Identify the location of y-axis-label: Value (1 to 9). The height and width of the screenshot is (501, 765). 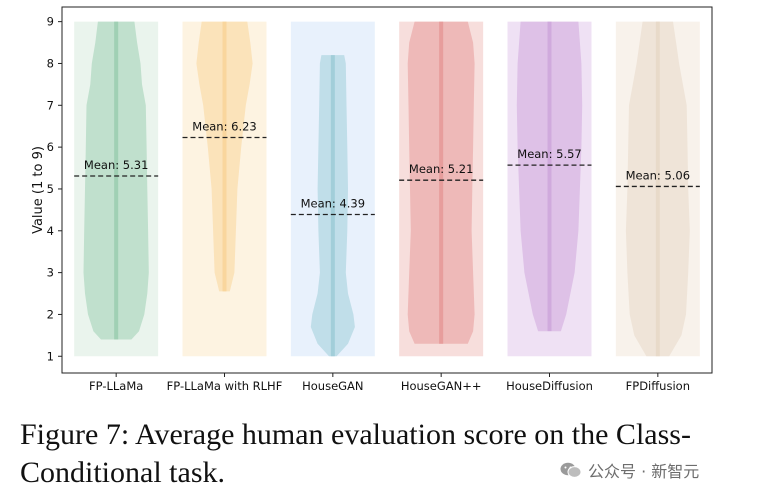
(38, 190).